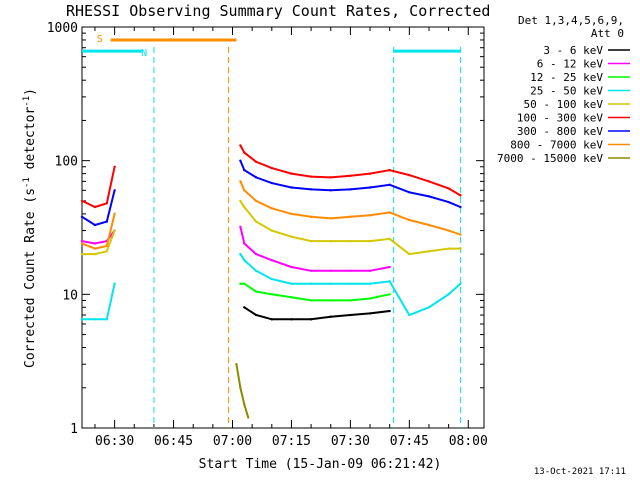 The width and height of the screenshot is (640, 480). I want to click on y-tick-label: 10, so click(70, 295).